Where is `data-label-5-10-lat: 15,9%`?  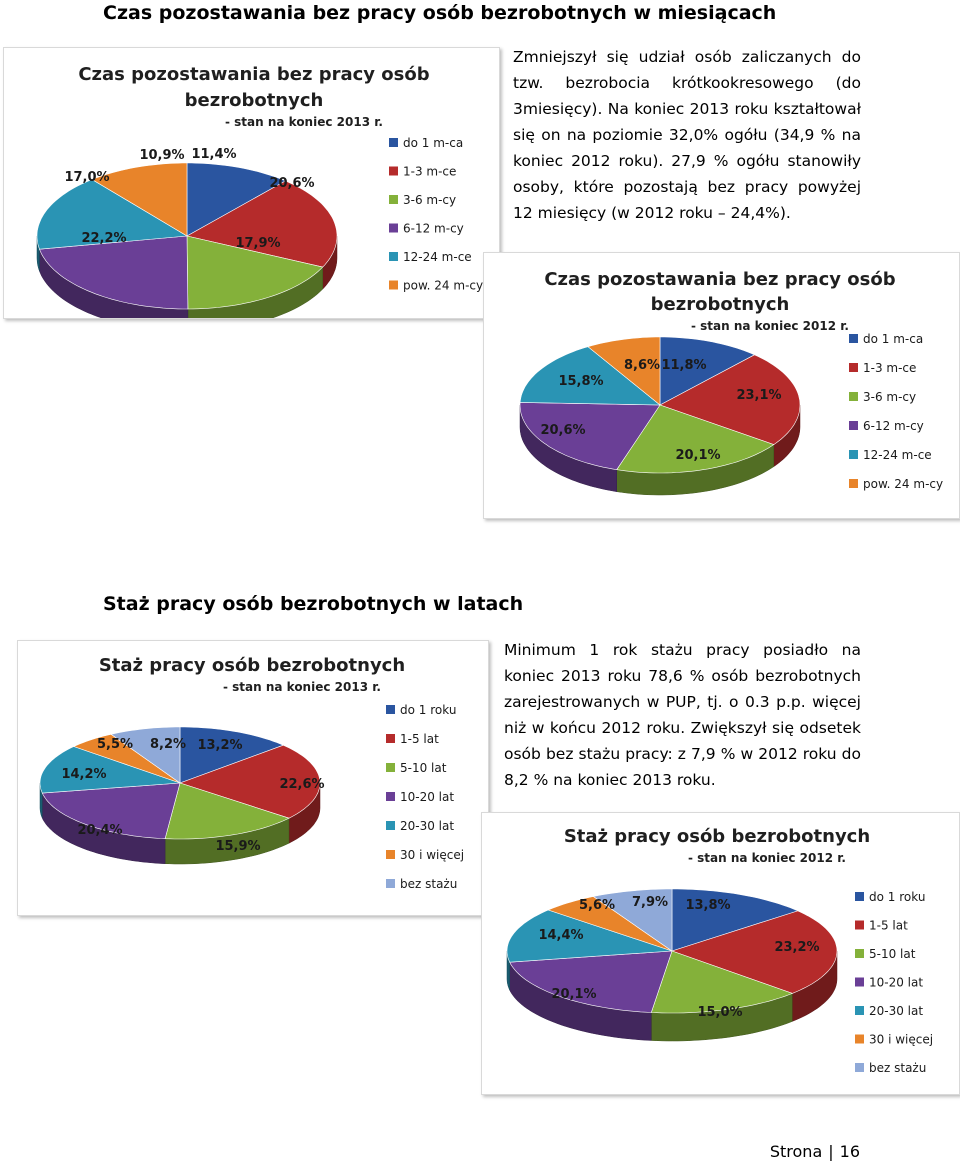 data-label-5-10-lat: 15,9% is located at coordinates (237, 846).